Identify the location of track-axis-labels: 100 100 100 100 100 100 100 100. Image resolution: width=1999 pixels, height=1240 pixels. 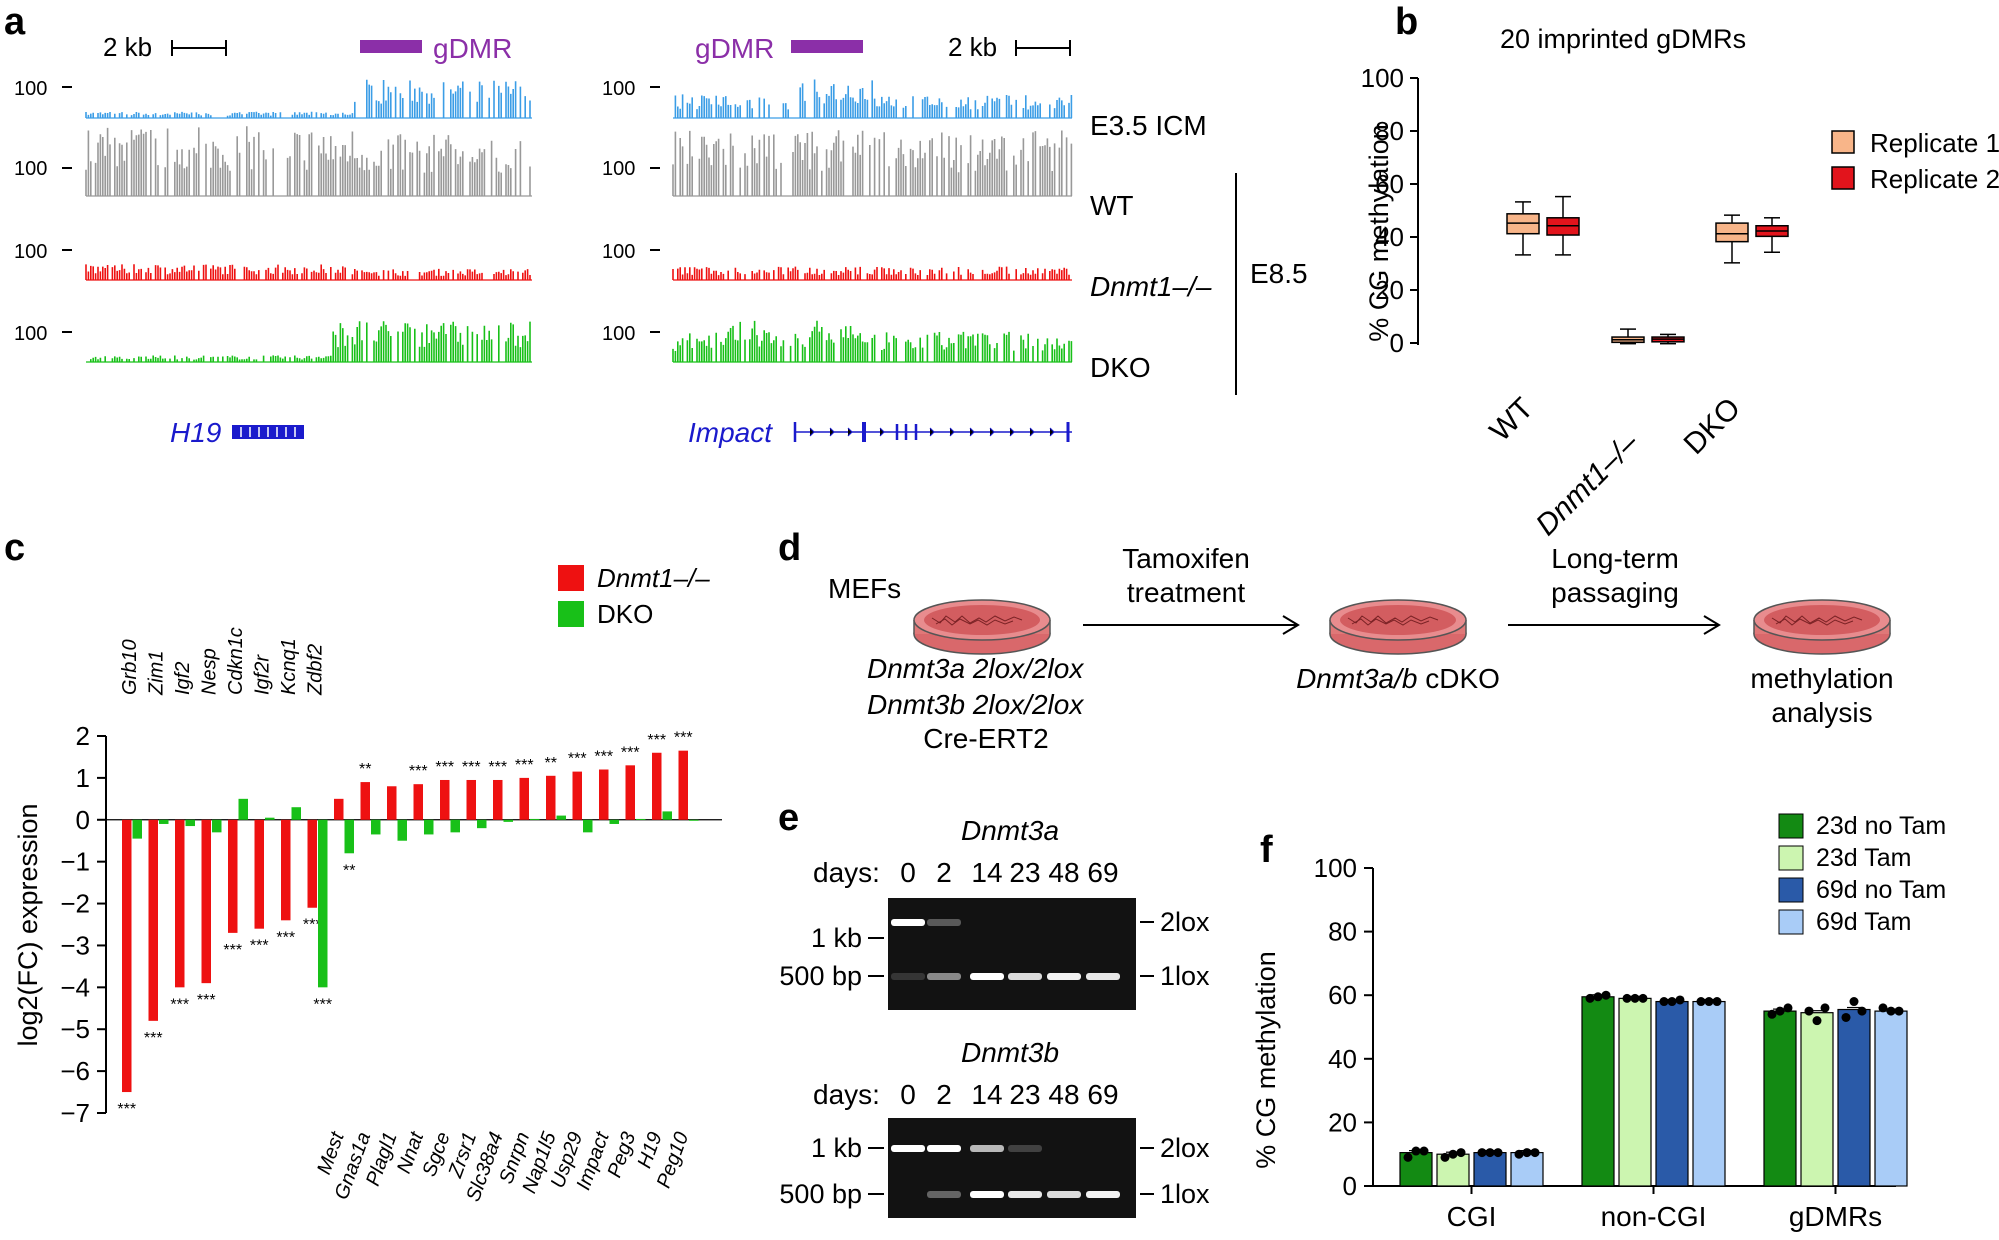
(337, 211).